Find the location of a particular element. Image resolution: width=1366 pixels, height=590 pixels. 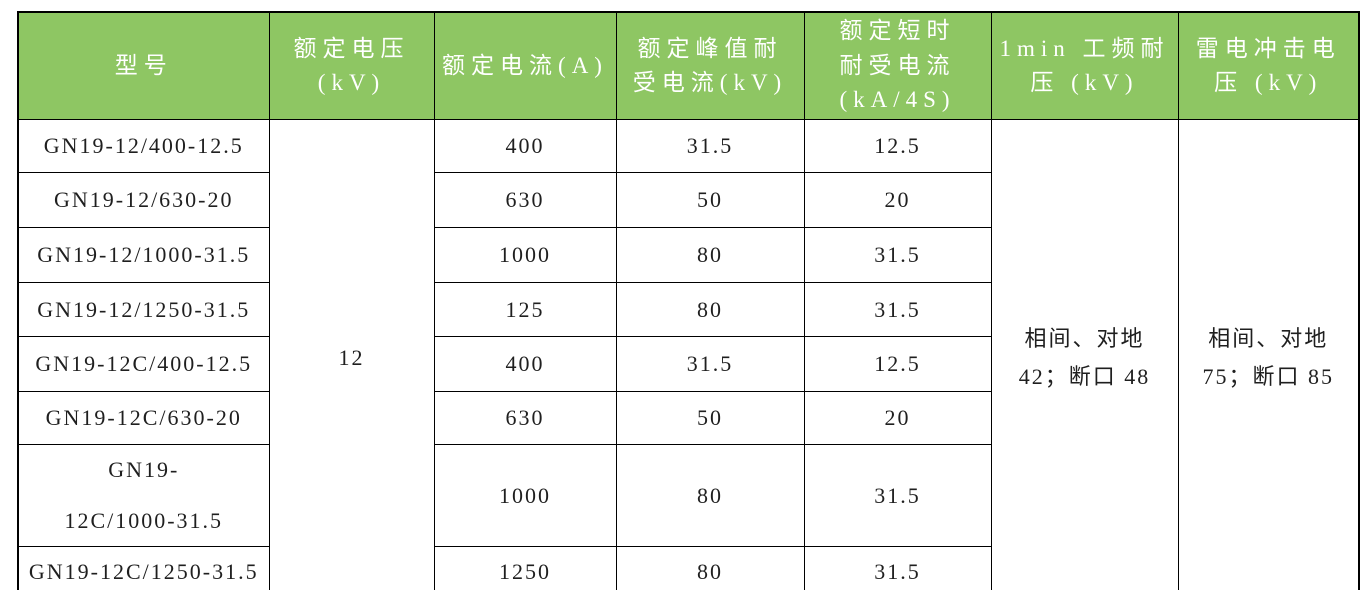

table-row: GN19-12C/400-12.5 400 31.5 12.5 is located at coordinates (688, 364).